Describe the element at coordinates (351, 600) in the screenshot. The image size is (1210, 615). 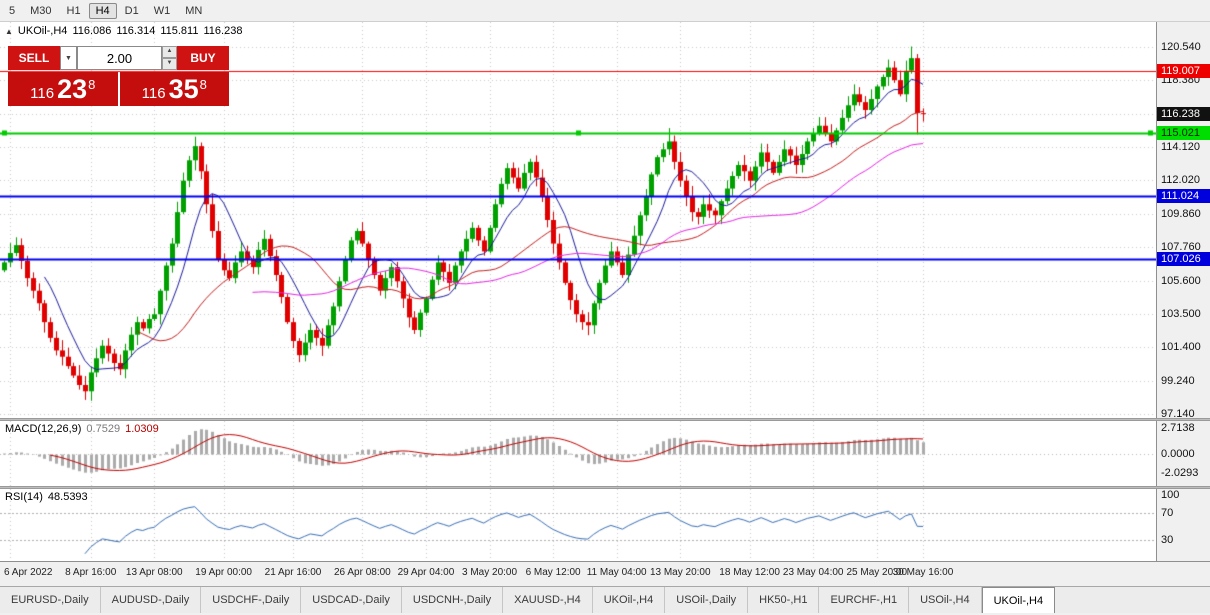
I see `symbol-tab-usdcad-daily: USDCAD-,Daily` at that location.